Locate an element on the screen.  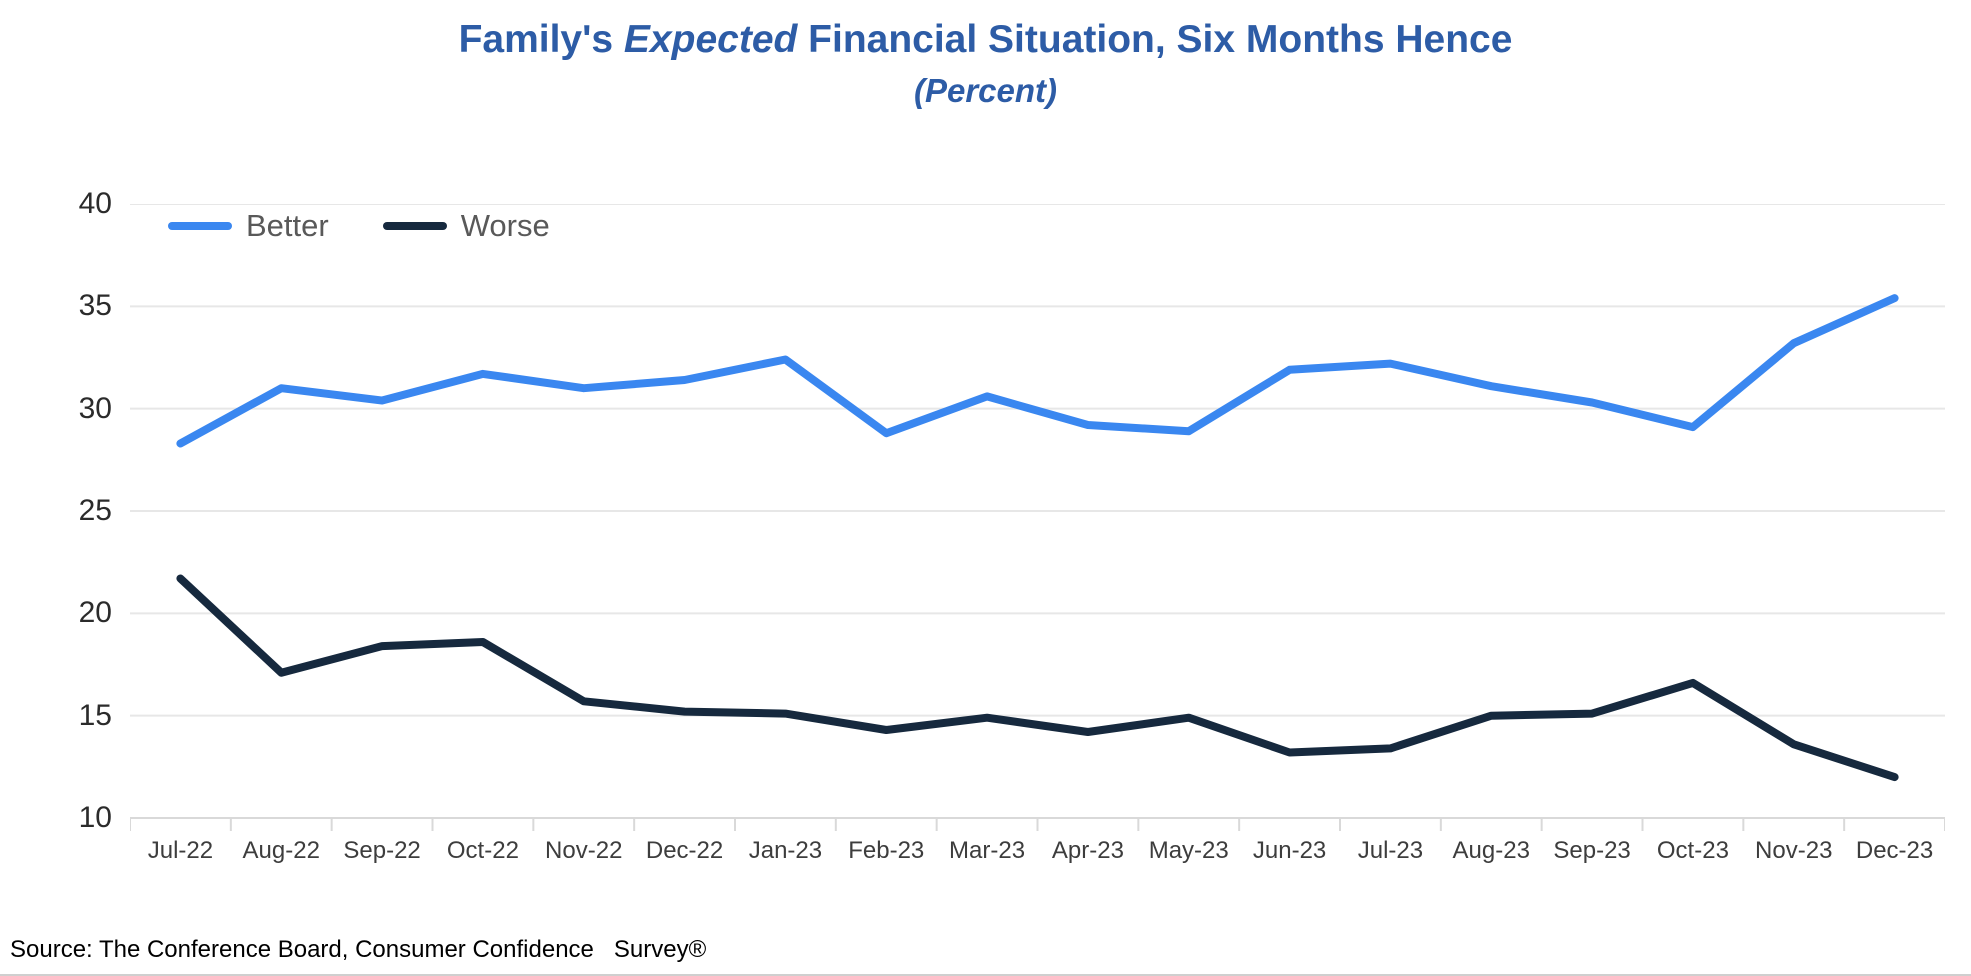
x-axis-label: Aug-22 is located at coordinates (281, 850).